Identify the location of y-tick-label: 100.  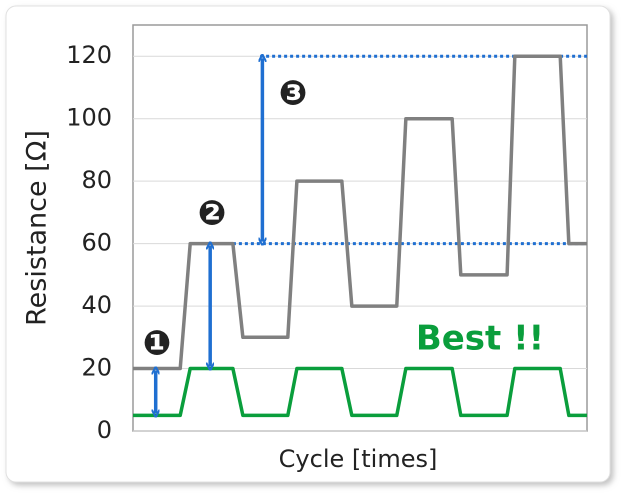
(89, 118).